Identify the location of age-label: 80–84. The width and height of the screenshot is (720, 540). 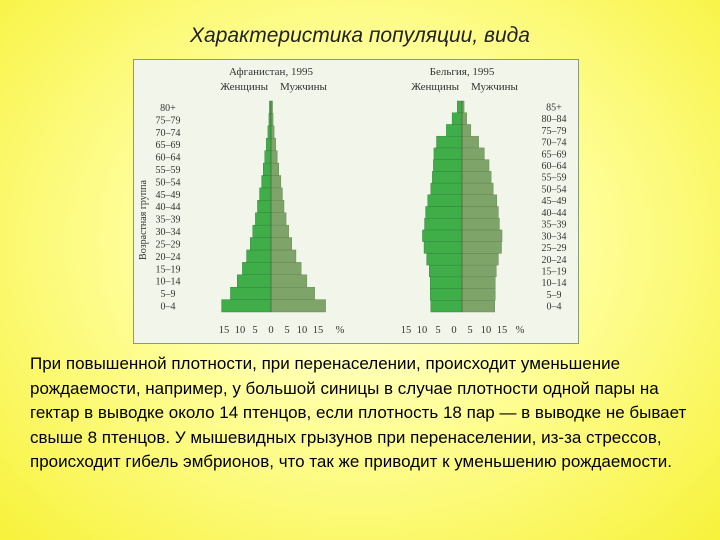
(554, 119).